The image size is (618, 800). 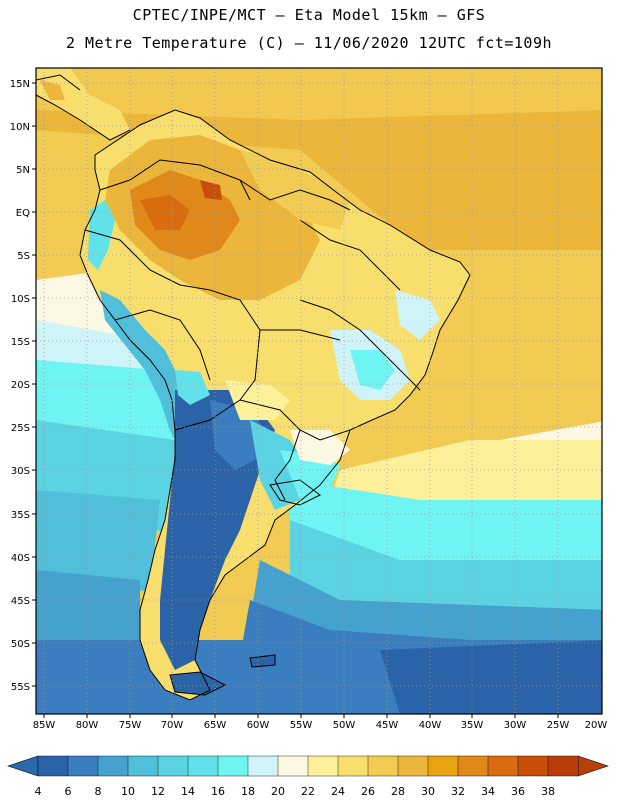 I want to click on lat-label: 10N, so click(x=20, y=127).